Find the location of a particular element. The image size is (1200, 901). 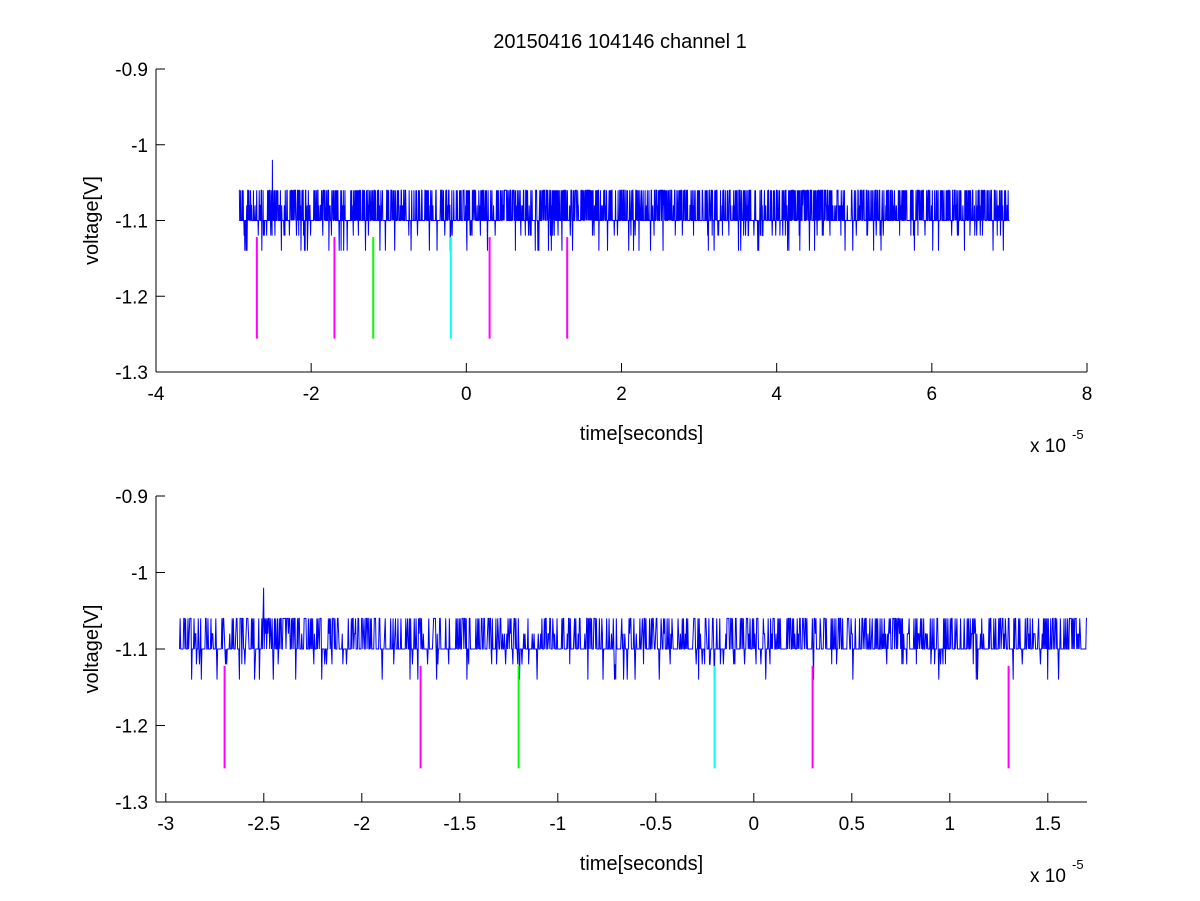

x-tick-label: -1 is located at coordinates (557, 824).